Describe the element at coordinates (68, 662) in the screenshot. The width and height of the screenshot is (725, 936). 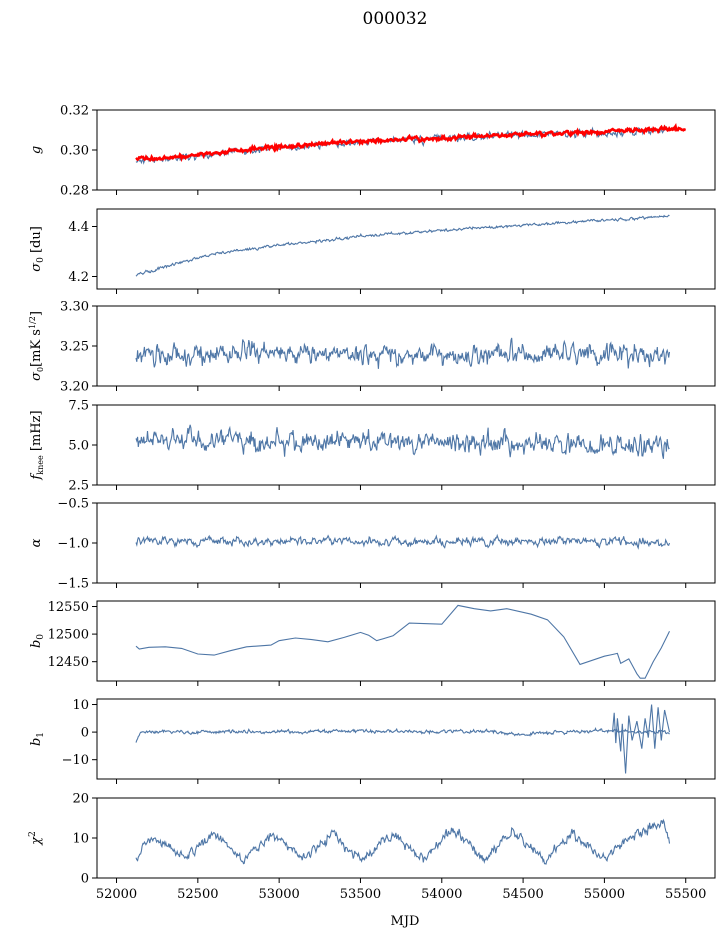
I see `y-tick-label: 12450` at that location.